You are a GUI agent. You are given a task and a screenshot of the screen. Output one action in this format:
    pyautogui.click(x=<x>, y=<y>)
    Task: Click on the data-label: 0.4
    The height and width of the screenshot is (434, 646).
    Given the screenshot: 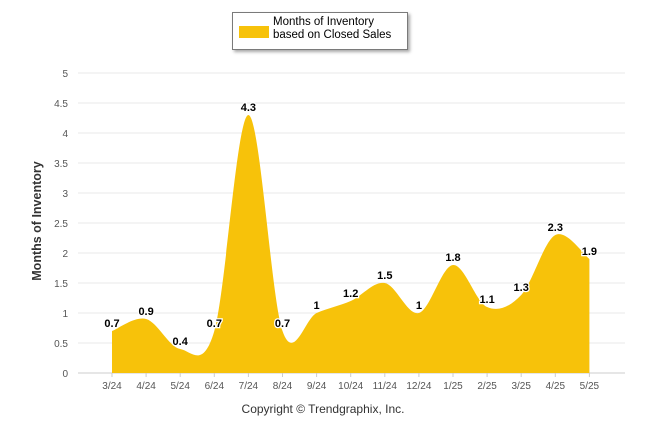 What is the action you would take?
    pyautogui.click(x=181, y=342)
    